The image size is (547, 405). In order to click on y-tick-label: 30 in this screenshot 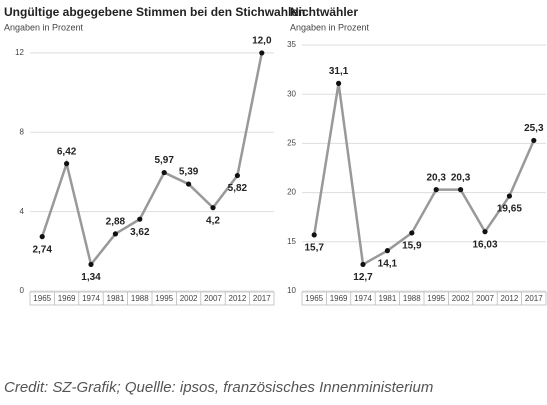, I will do `click(291, 93)`.